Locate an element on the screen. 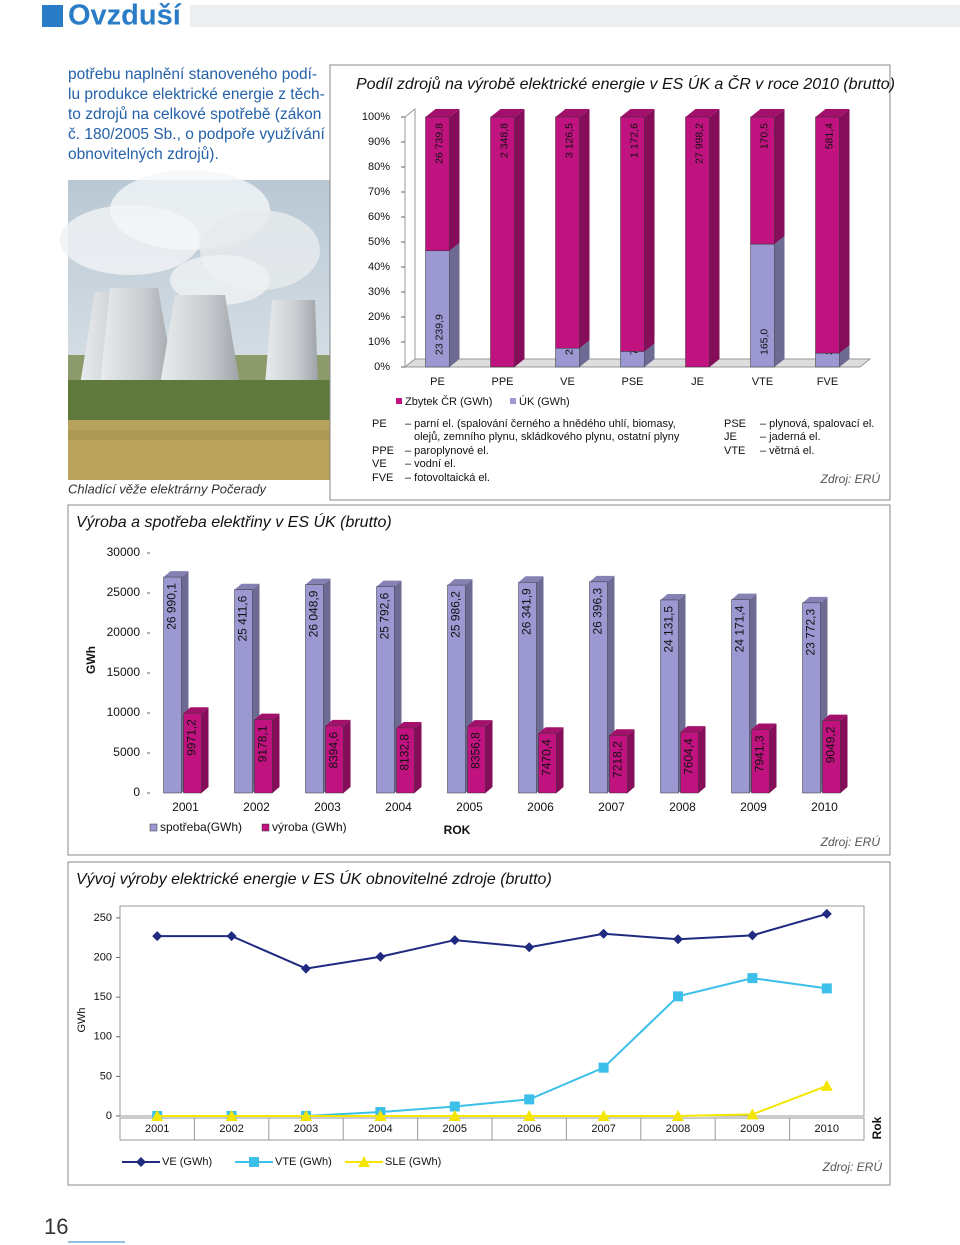 The image size is (960, 1245). value-label: 8132,8 is located at coordinates (405, 752).